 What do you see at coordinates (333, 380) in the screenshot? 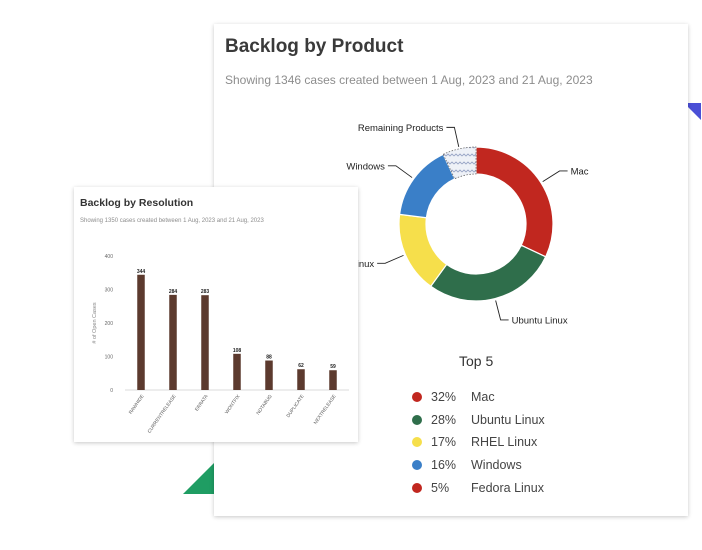
I see `bar-nextrelease` at bounding box center [333, 380].